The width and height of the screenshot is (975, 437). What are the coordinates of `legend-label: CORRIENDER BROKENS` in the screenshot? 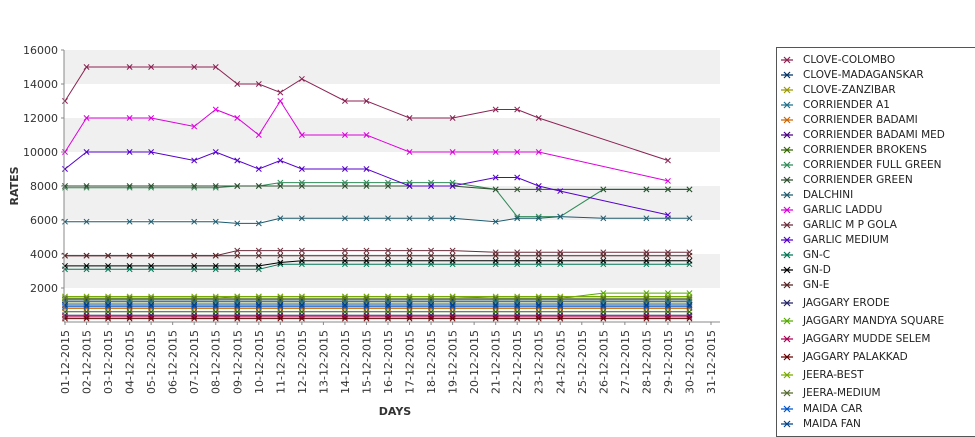 It's located at (865, 150).